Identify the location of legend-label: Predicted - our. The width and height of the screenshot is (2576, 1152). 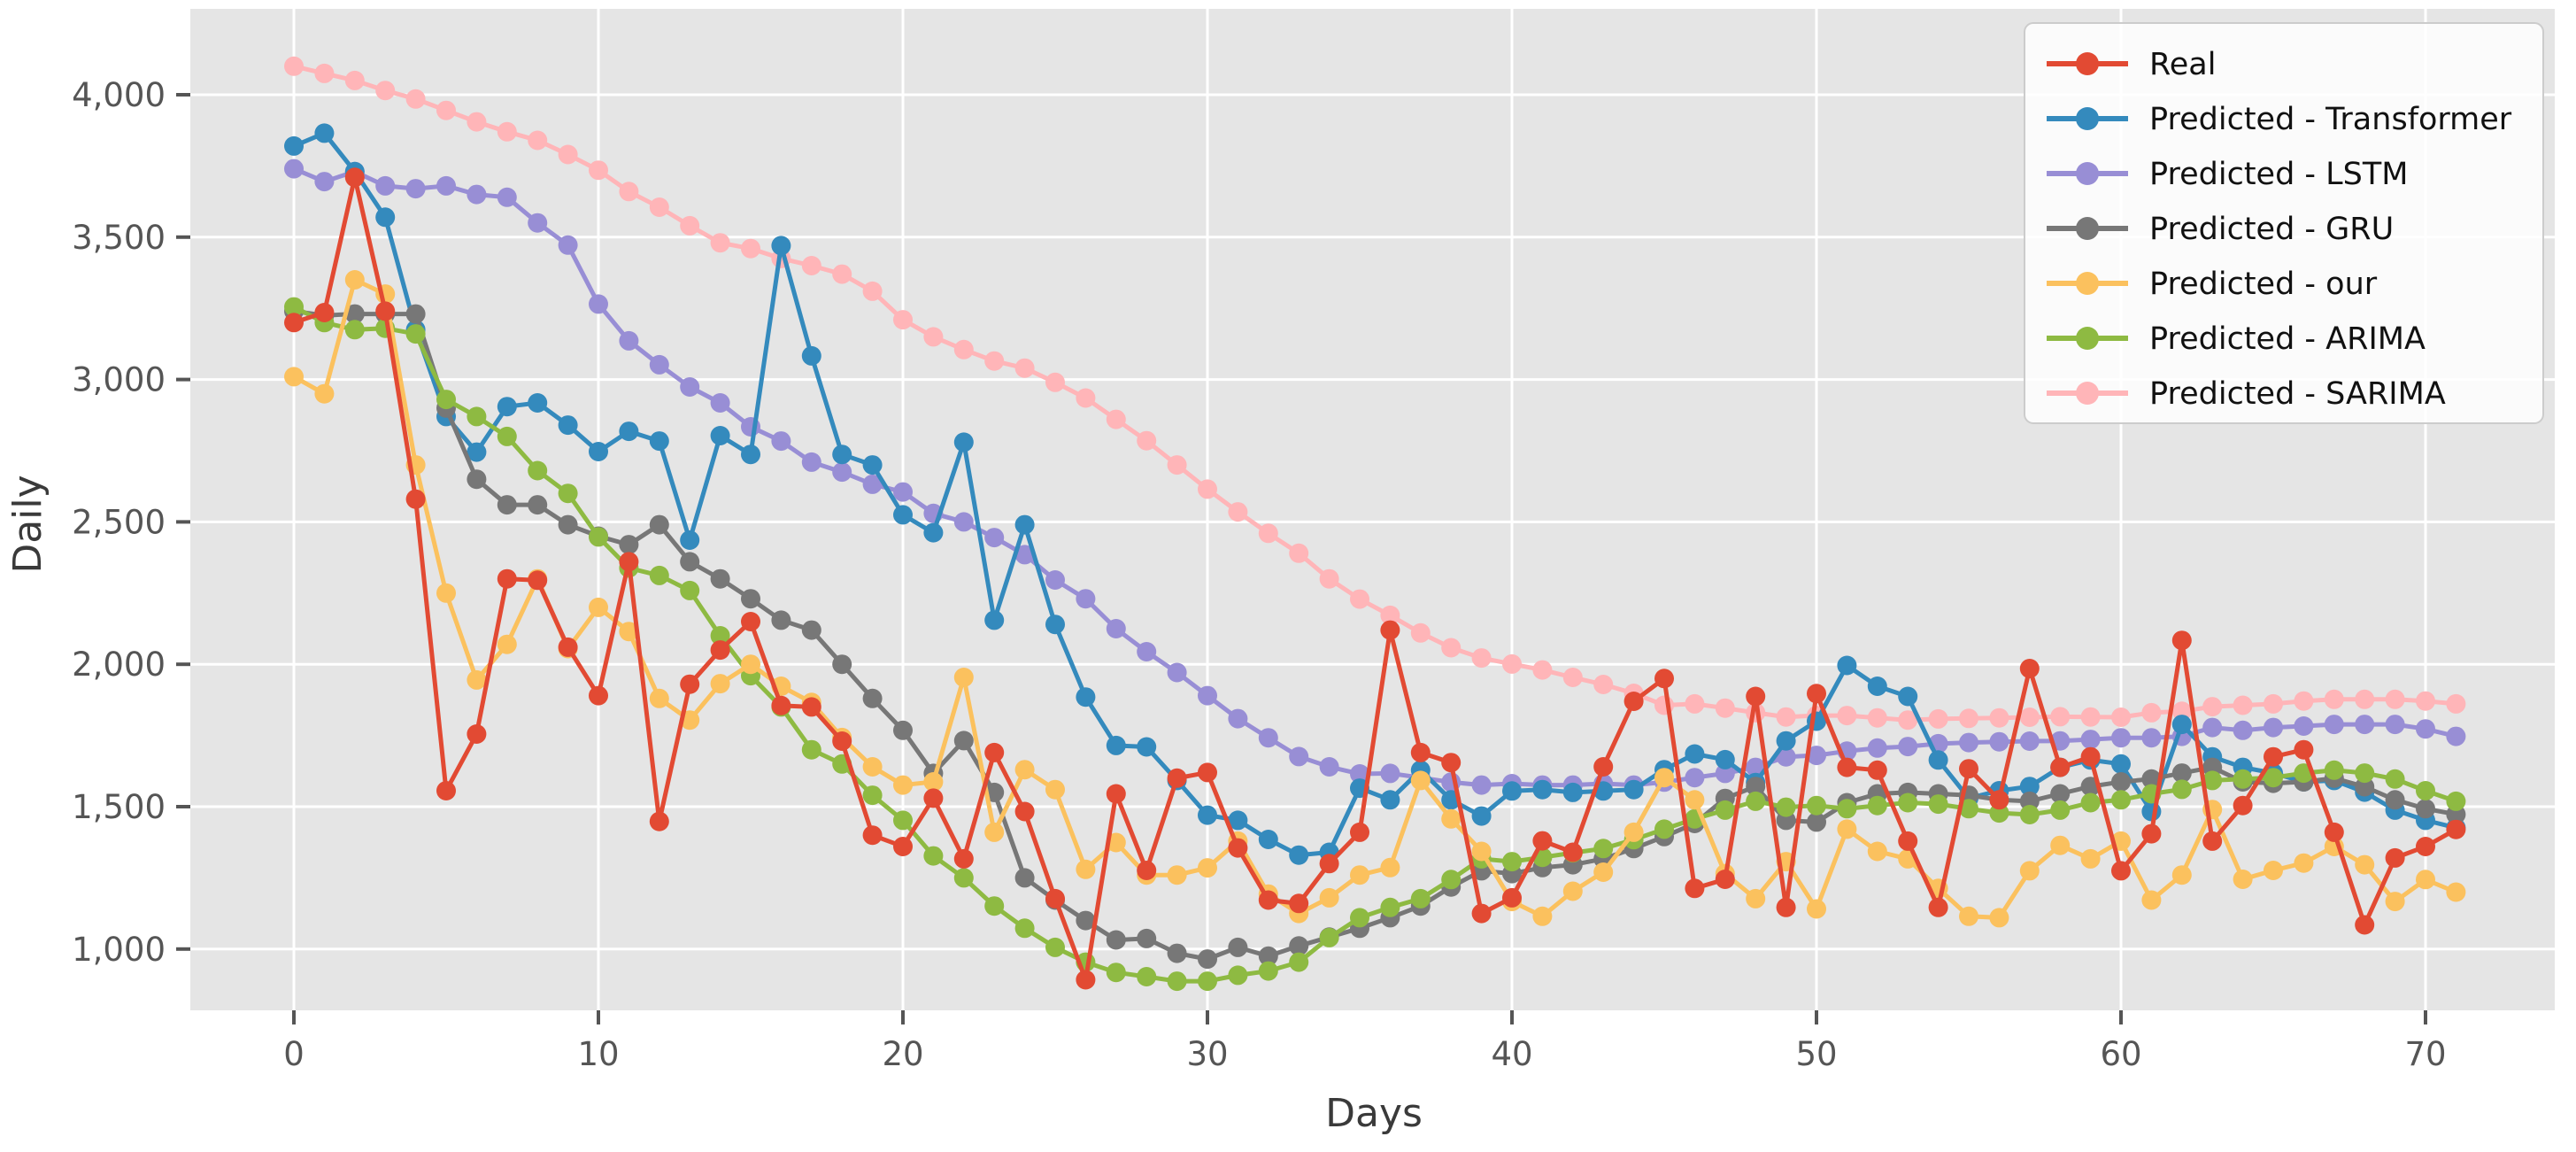
(2263, 284).